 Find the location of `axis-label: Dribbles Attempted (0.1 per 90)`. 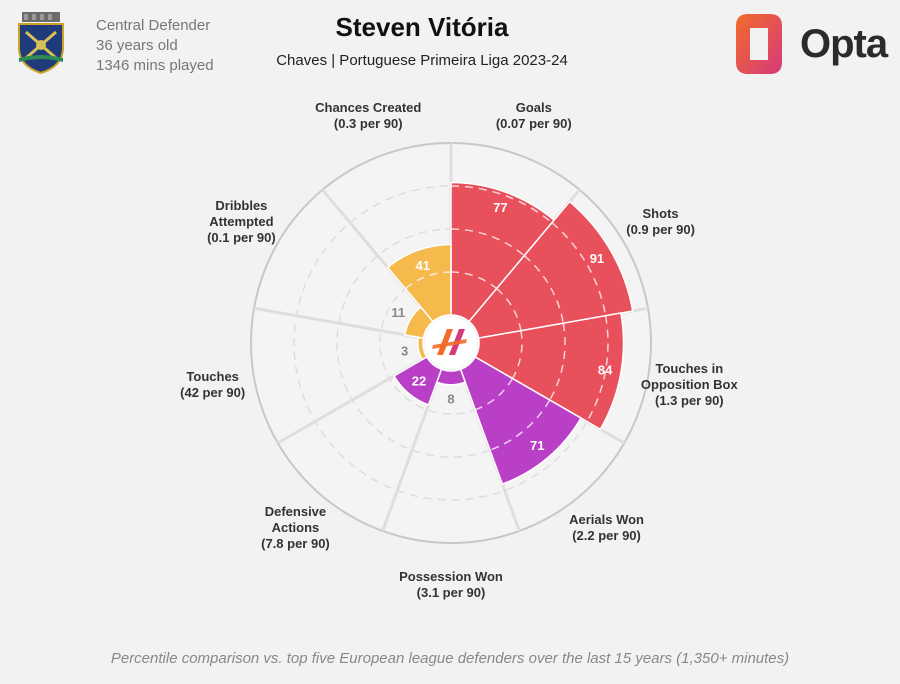

axis-label: Dribbles Attempted (0.1 per 90) is located at coordinates (241, 222).